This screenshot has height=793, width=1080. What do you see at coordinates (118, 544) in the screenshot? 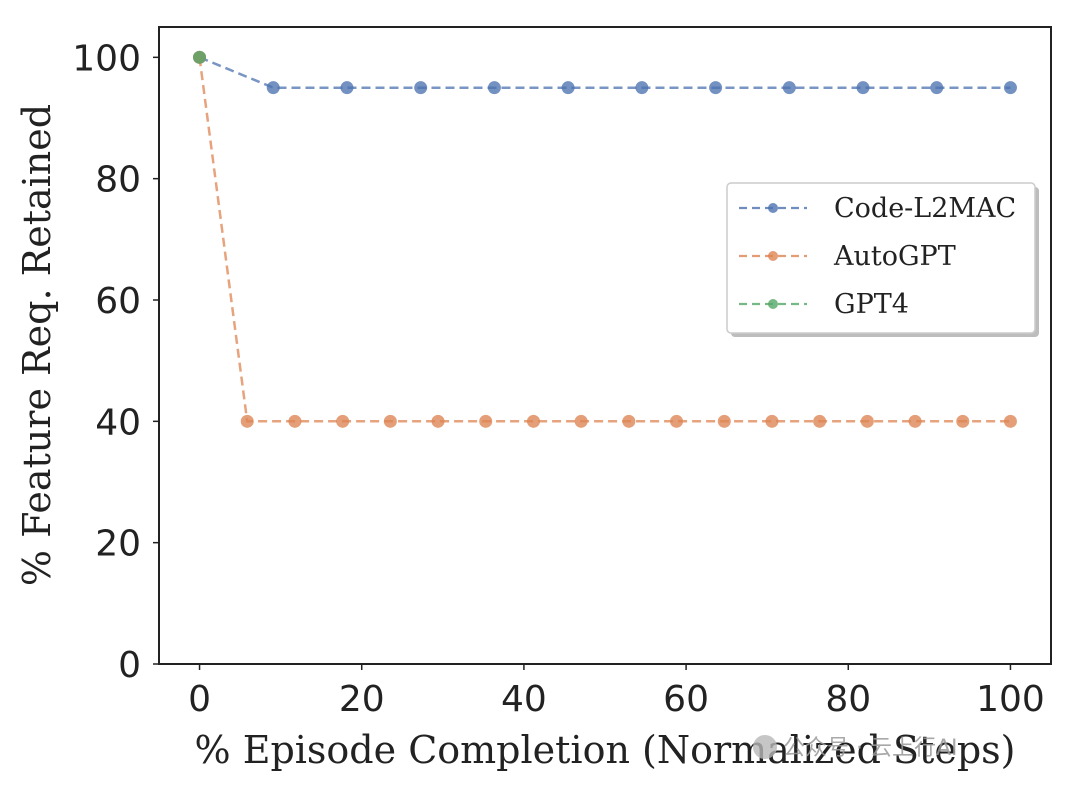
I see `y-tick-label: 20` at bounding box center [118, 544].